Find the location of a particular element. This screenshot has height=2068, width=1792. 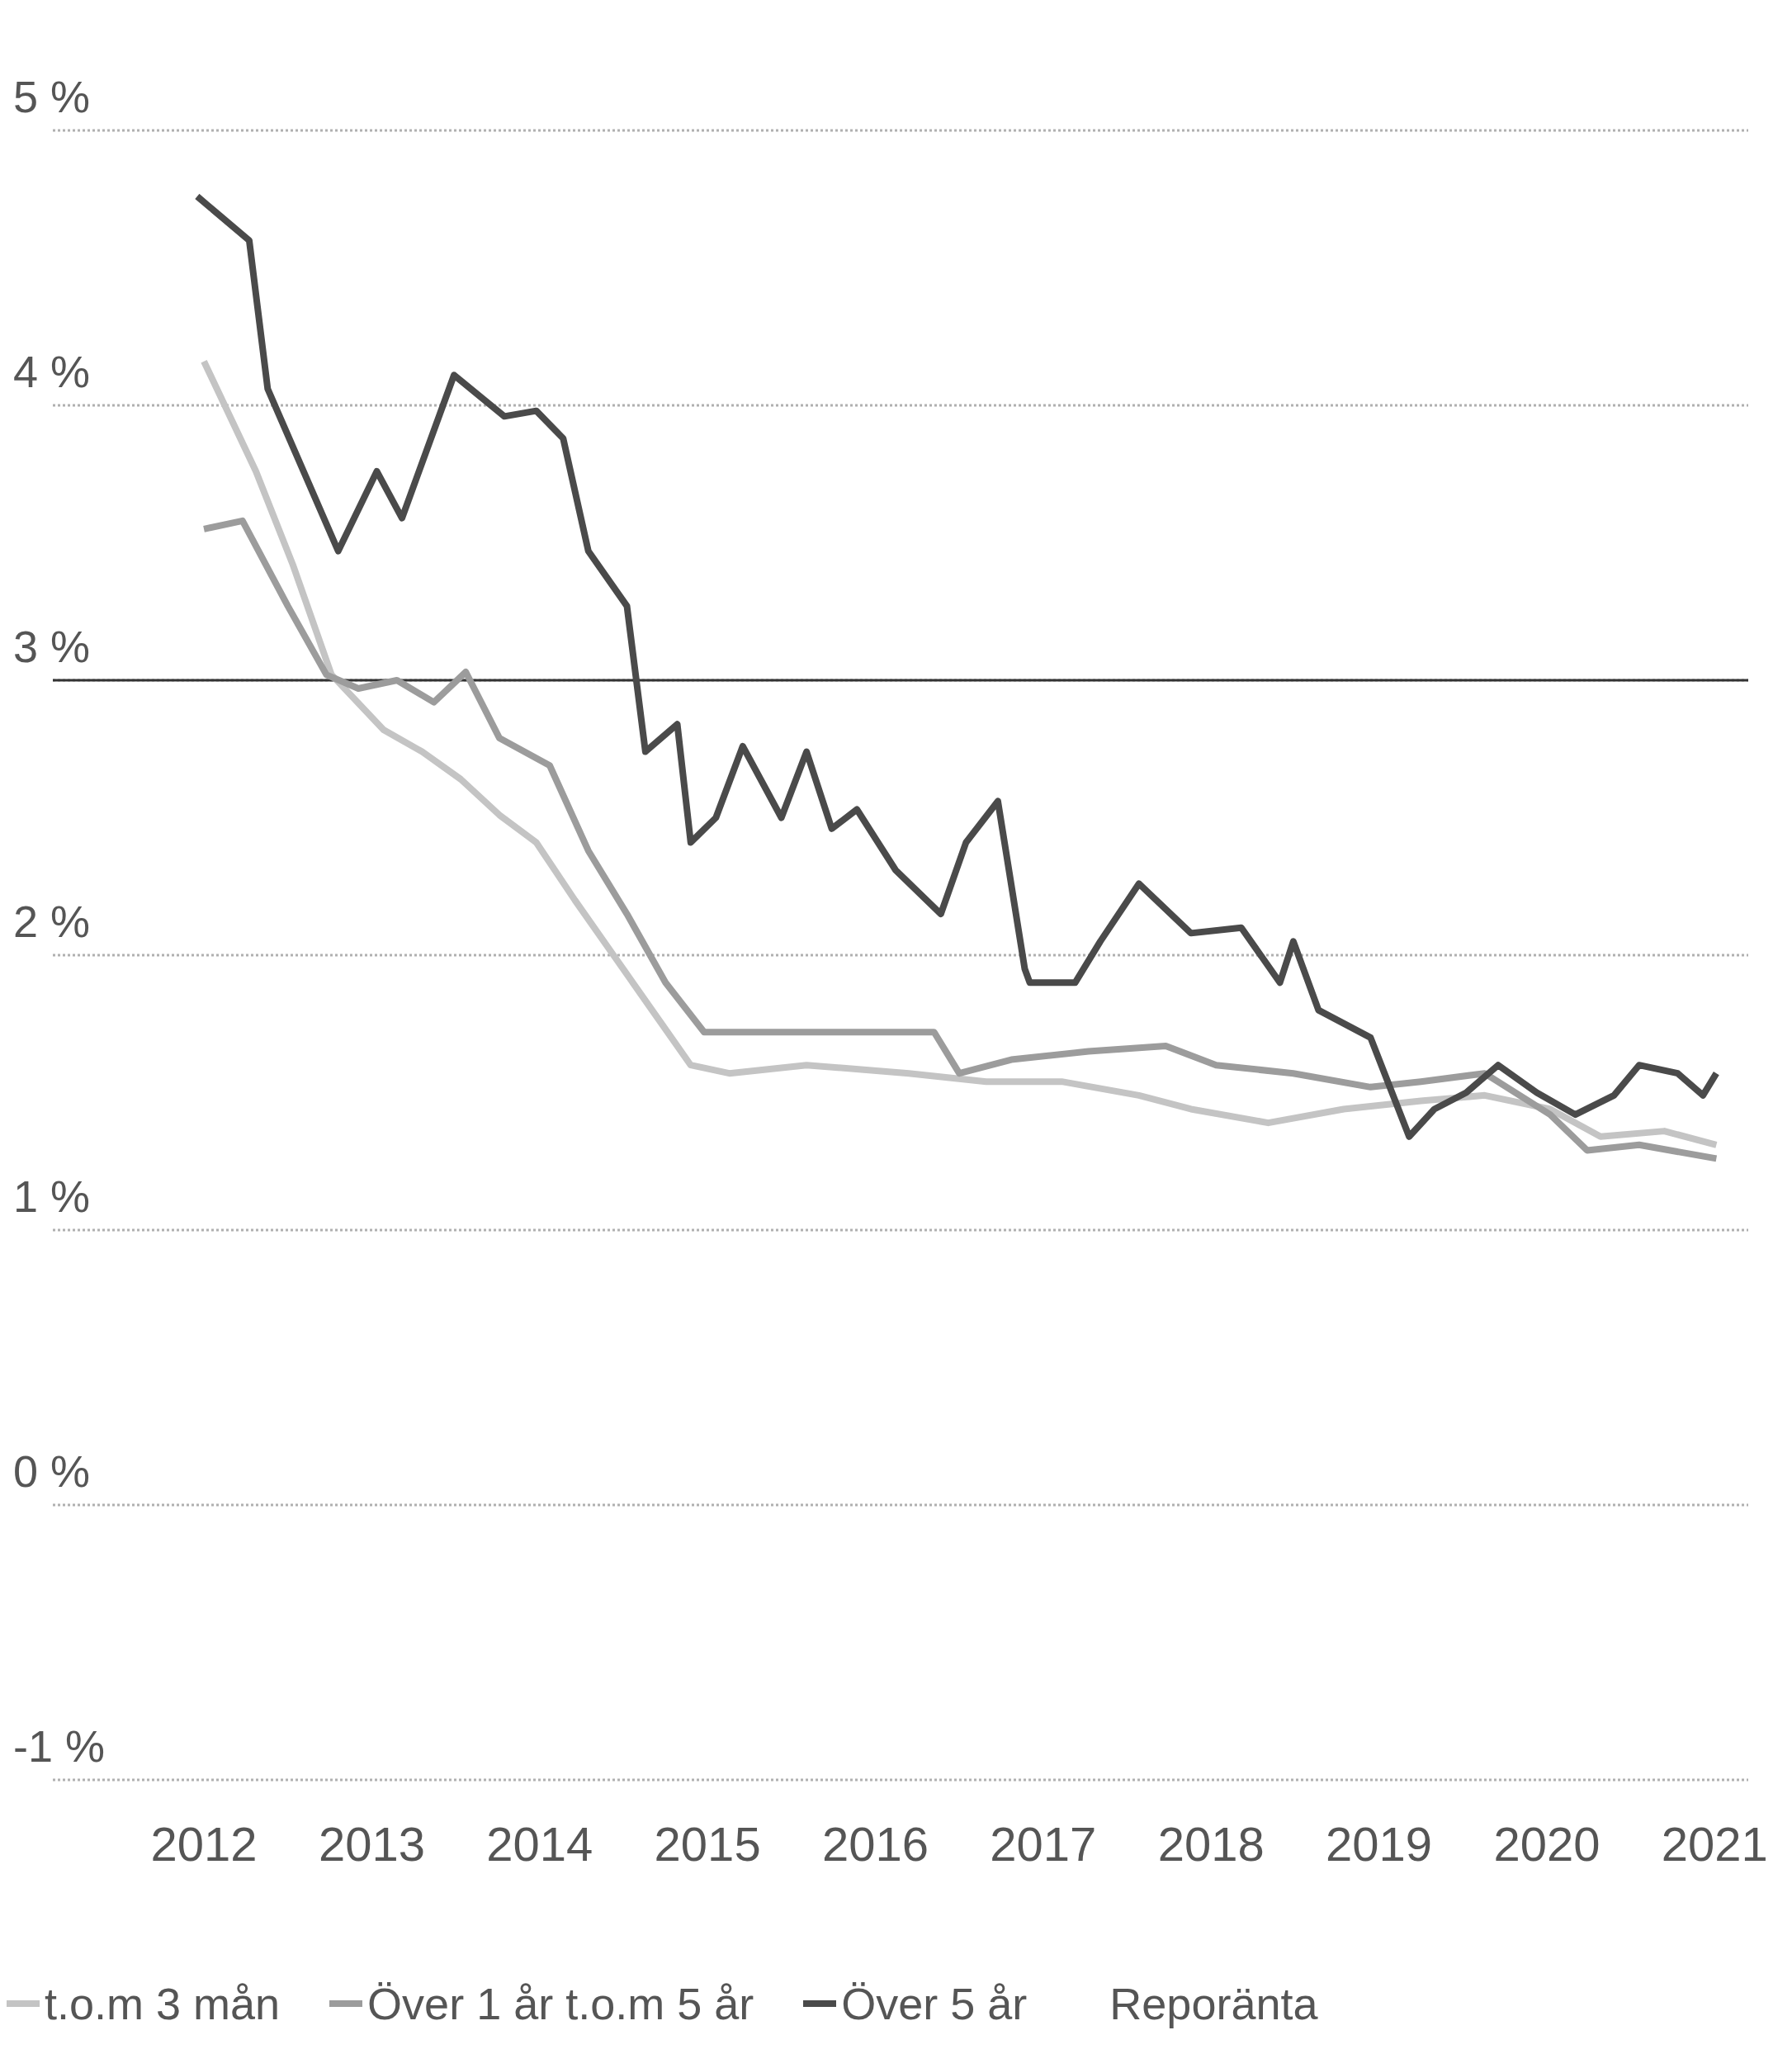

y-tick-label: 3 % is located at coordinates (52, 646).